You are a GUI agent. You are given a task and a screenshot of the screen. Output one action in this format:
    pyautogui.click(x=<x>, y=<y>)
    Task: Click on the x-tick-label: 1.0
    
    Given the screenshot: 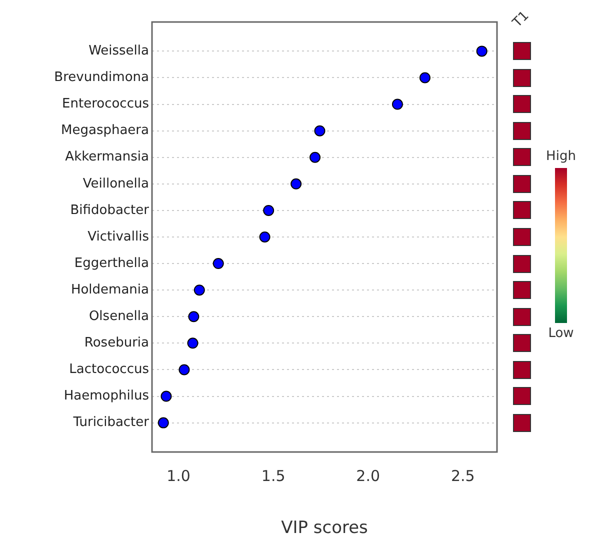 What is the action you would take?
    pyautogui.click(x=178, y=475)
    